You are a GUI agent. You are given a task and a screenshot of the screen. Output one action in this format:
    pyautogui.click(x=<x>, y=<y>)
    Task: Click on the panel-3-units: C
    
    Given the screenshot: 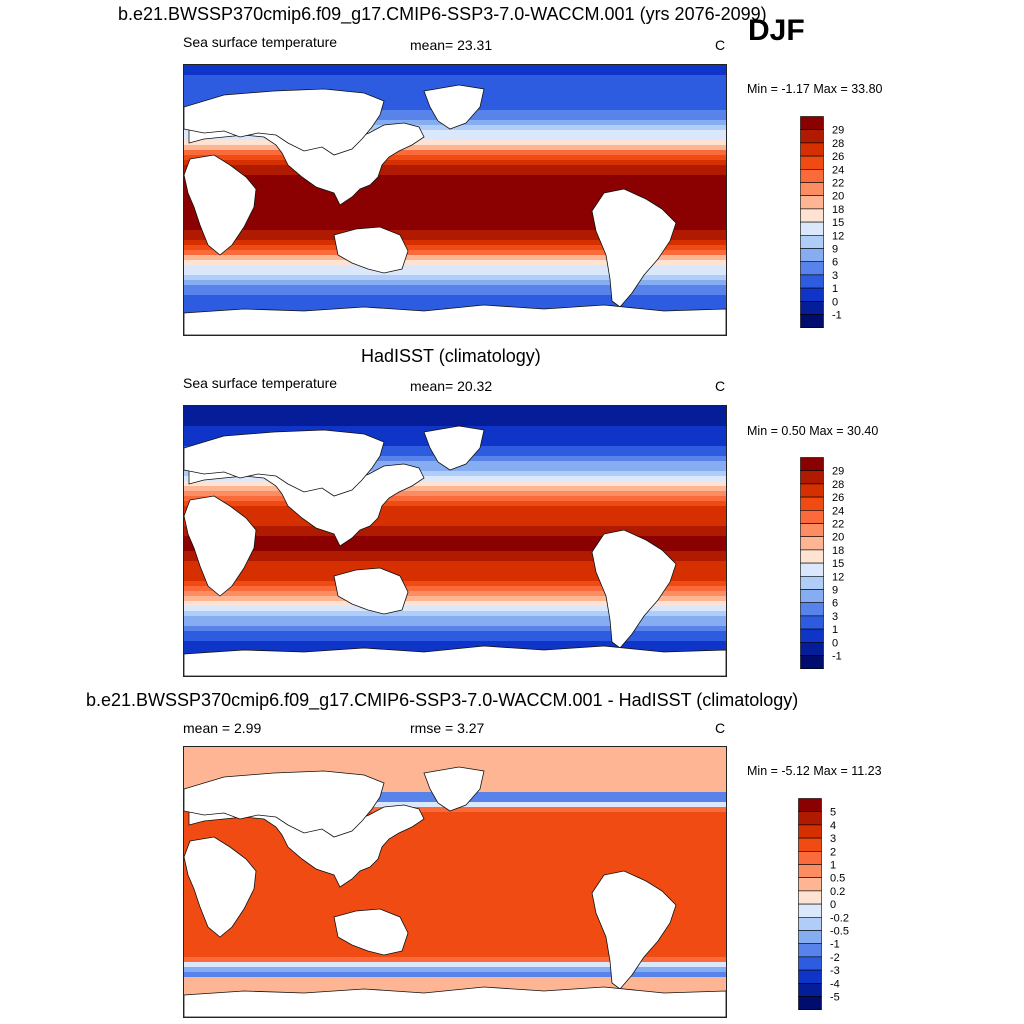 What is the action you would take?
    pyautogui.click(x=720, y=728)
    